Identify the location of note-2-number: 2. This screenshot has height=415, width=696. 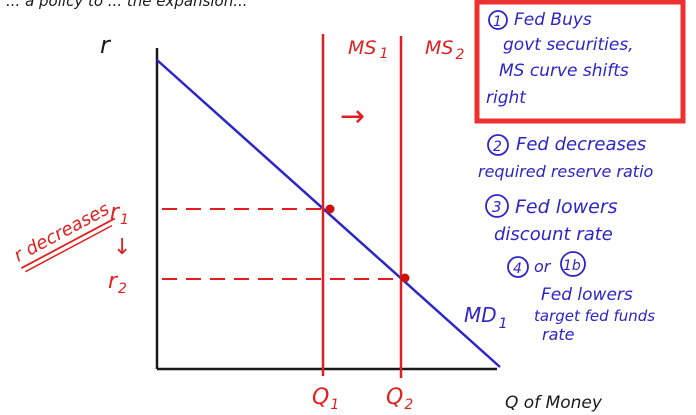
(497, 147).